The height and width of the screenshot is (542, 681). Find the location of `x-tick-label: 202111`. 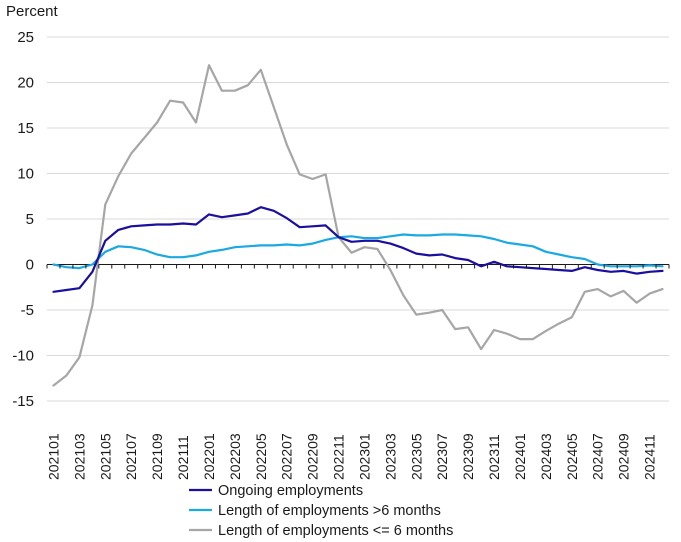

x-tick-label: 202111 is located at coordinates (183, 457).